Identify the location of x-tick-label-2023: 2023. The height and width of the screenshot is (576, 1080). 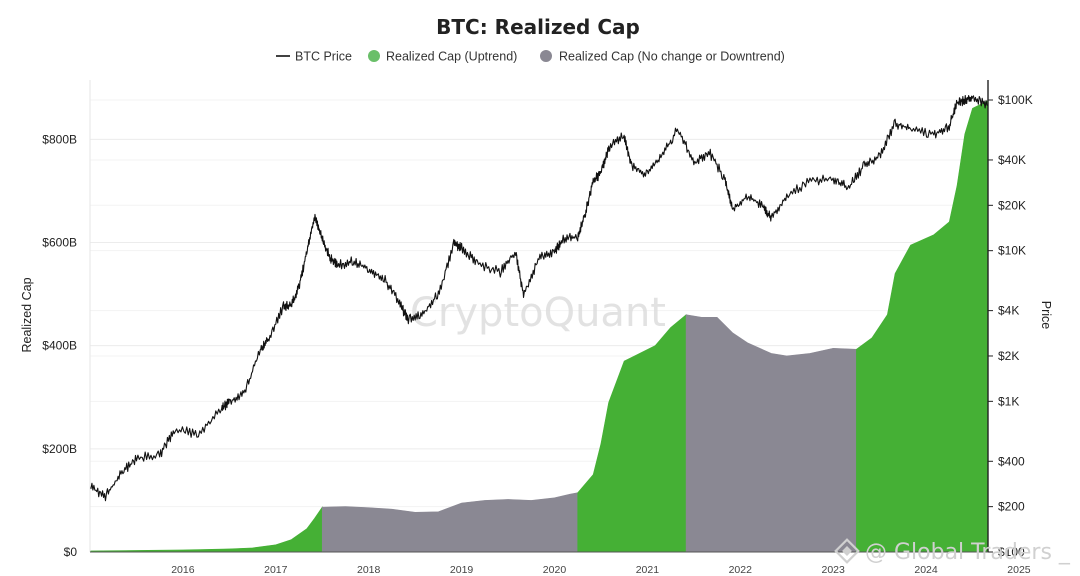
(833, 570).